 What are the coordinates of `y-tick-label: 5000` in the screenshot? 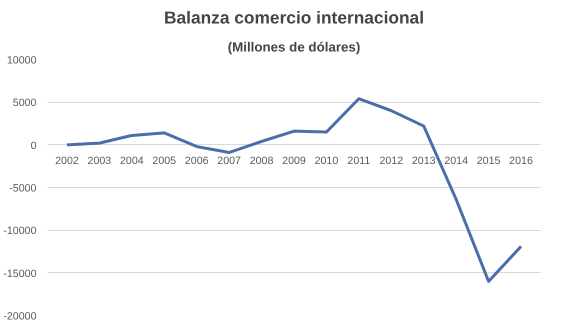 It's located at (24, 103).